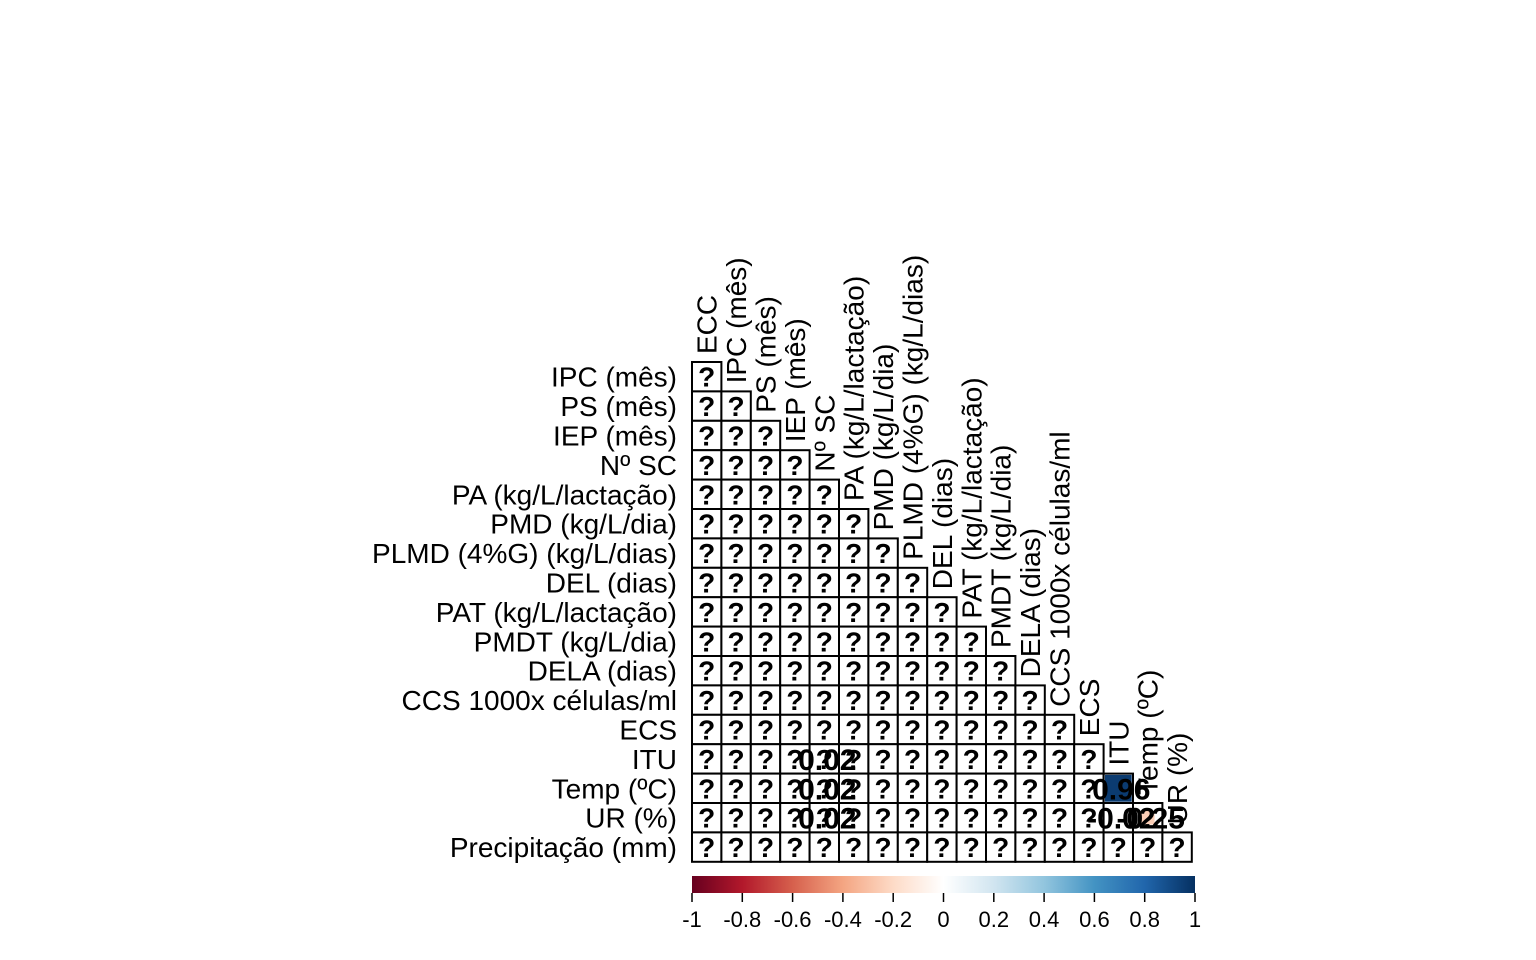  Describe the element at coordinates (1118, 742) in the screenshot. I see `column-label: ITU` at that location.